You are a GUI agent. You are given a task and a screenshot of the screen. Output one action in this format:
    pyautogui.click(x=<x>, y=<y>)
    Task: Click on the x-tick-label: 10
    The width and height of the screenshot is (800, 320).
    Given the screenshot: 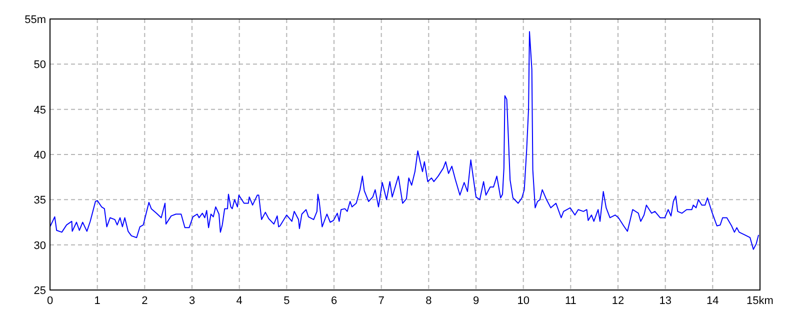 What is the action you would take?
    pyautogui.click(x=523, y=301)
    